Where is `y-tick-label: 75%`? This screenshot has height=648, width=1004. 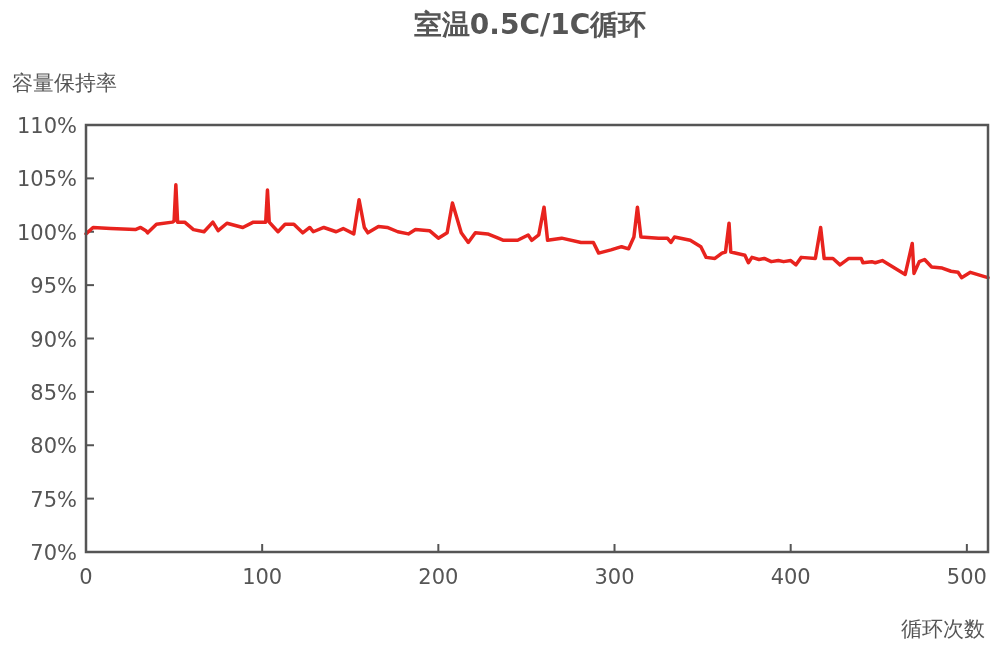 y-tick-label: 75% is located at coordinates (53, 499).